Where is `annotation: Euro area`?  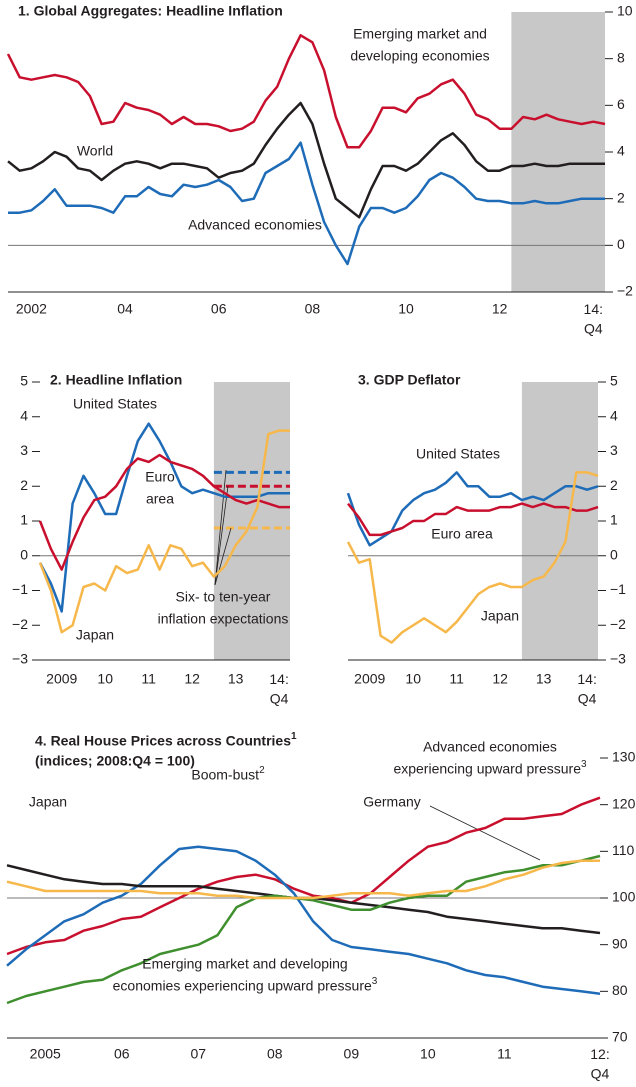
annotation: Euro area is located at coordinates (462, 534).